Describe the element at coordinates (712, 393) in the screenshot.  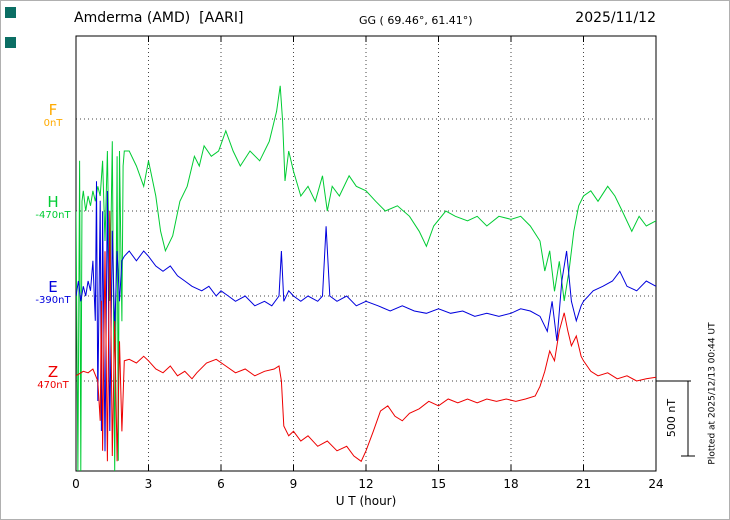
I see `plotted-at-note: Plotted at 2025/12/13 00:44 UT` at that location.